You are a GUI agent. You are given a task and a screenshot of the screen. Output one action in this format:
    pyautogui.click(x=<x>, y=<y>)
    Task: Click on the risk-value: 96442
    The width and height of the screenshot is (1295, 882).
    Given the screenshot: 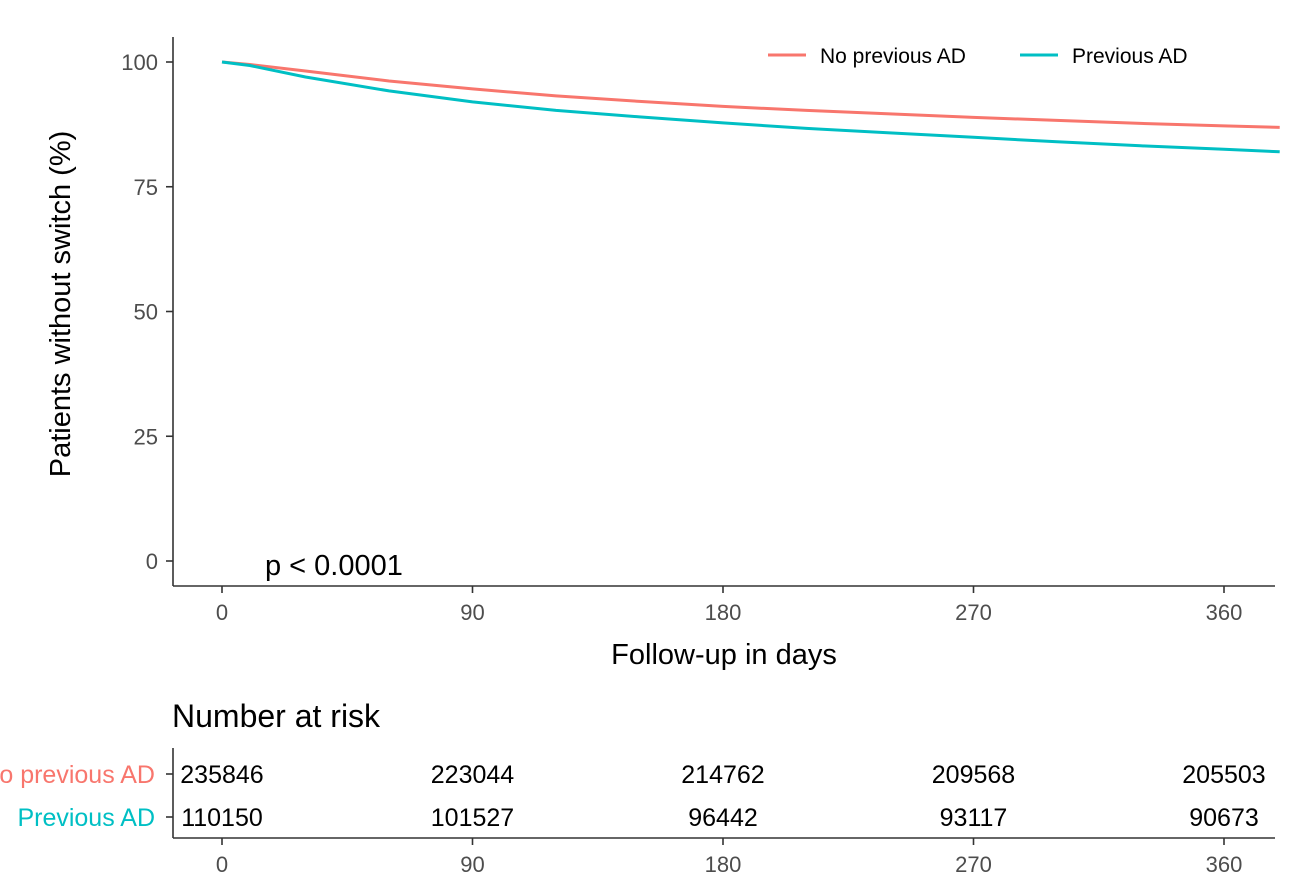 What is the action you would take?
    pyautogui.click(x=723, y=818)
    